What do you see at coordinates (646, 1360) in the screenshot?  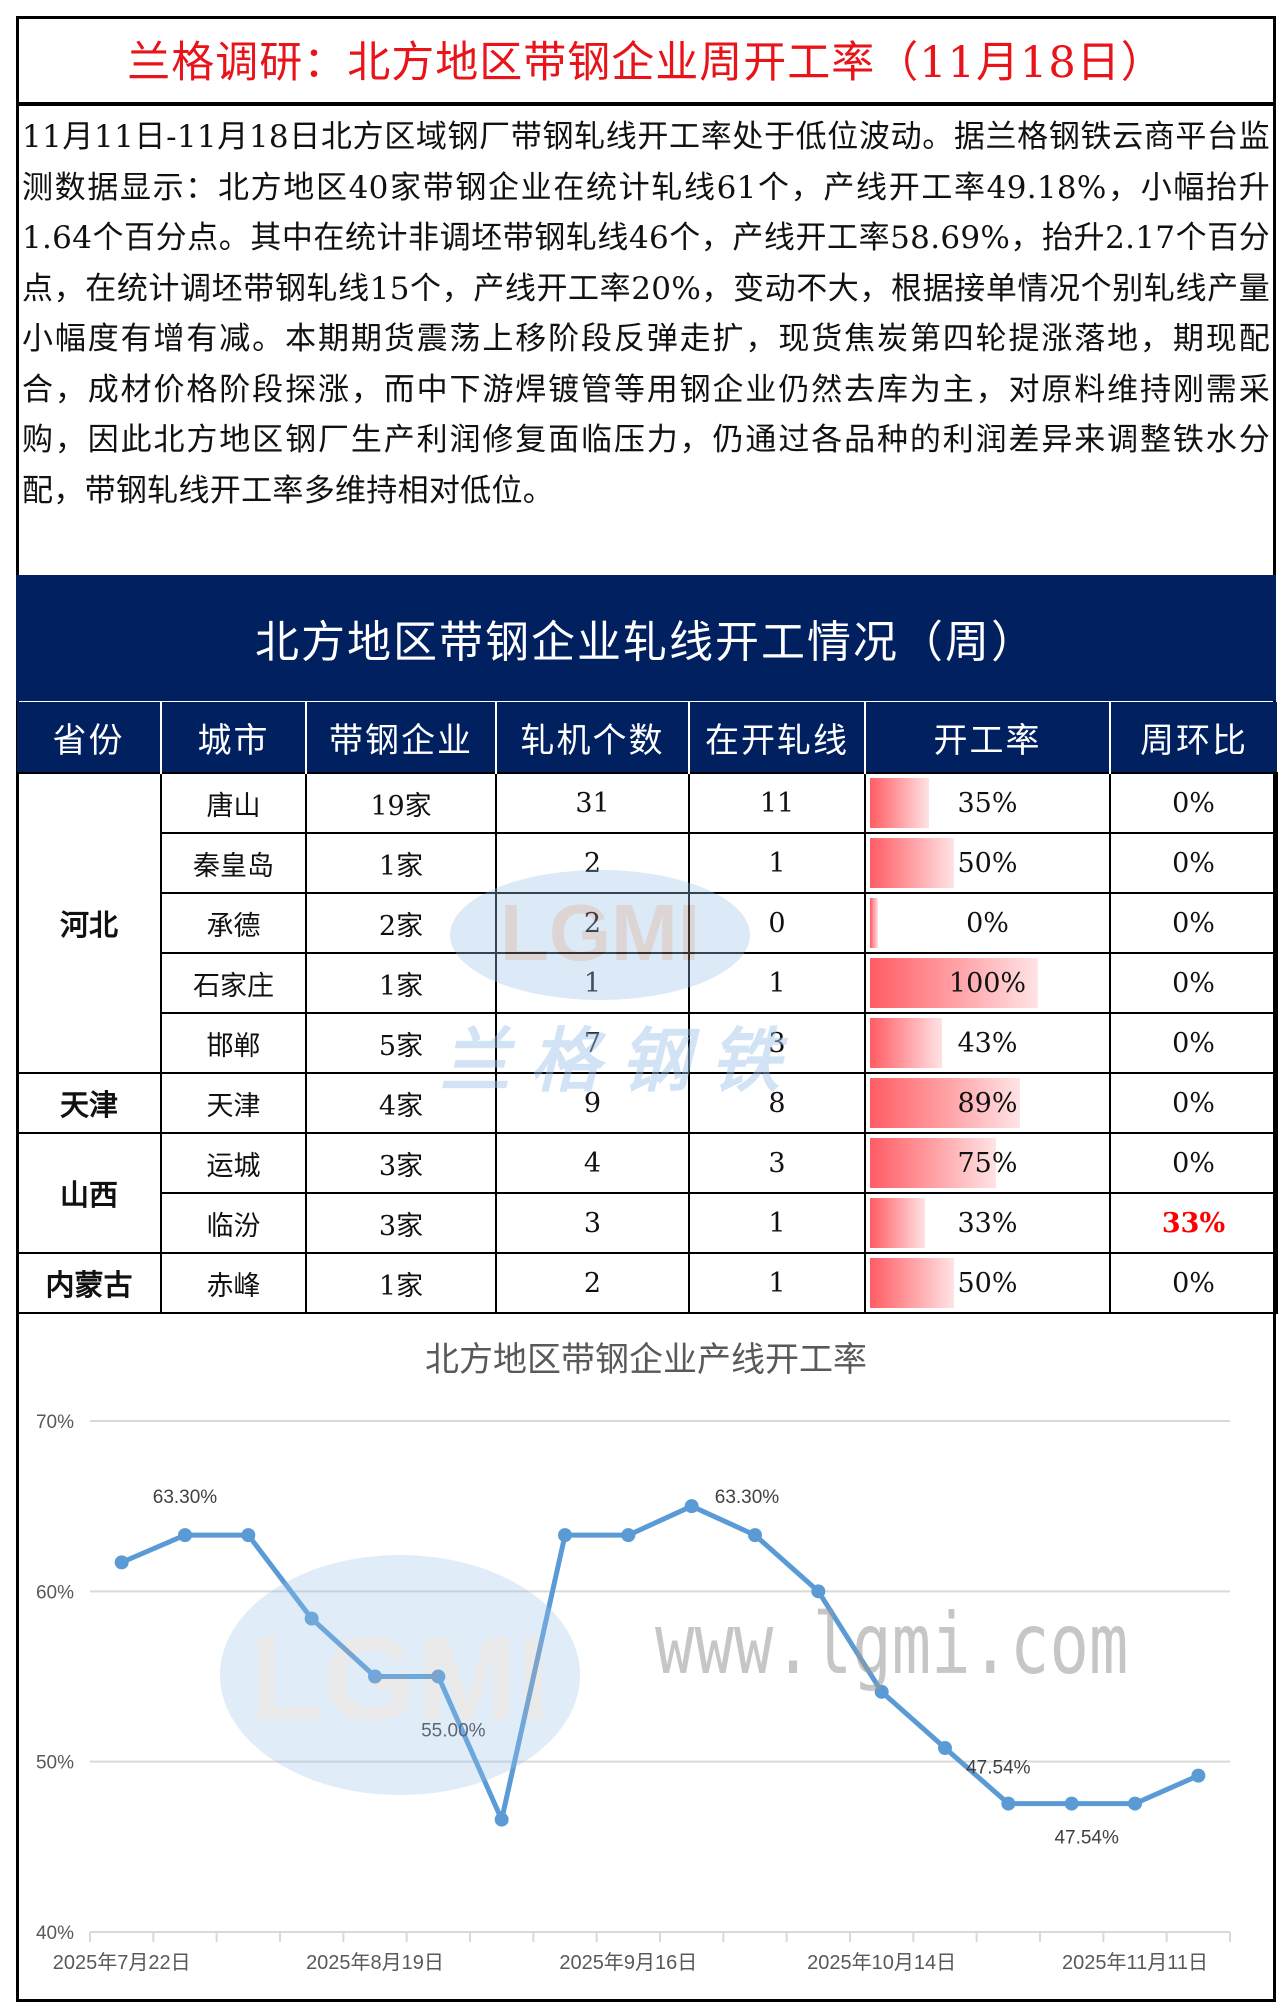 I see `chart-title: 北方地区带钢企业产线开工率` at bounding box center [646, 1360].